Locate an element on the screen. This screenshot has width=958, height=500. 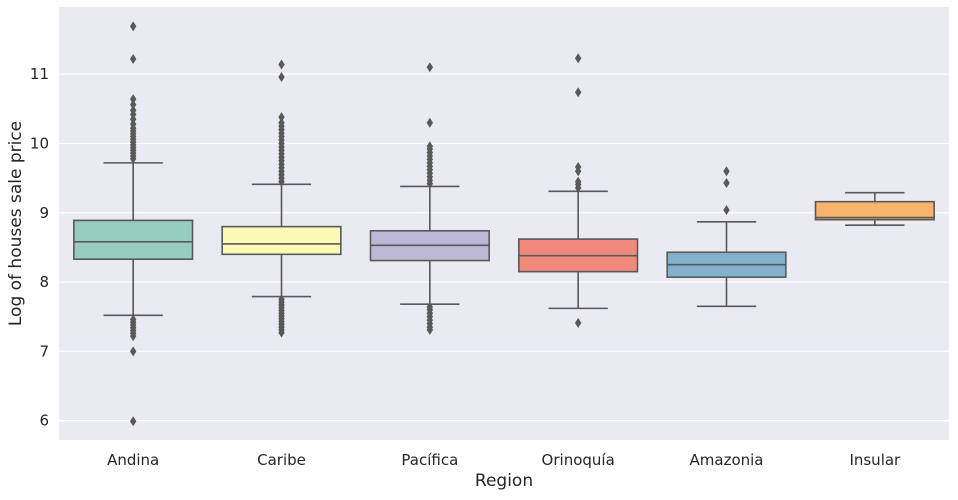
y-tick-label: 6 is located at coordinates (44, 421).